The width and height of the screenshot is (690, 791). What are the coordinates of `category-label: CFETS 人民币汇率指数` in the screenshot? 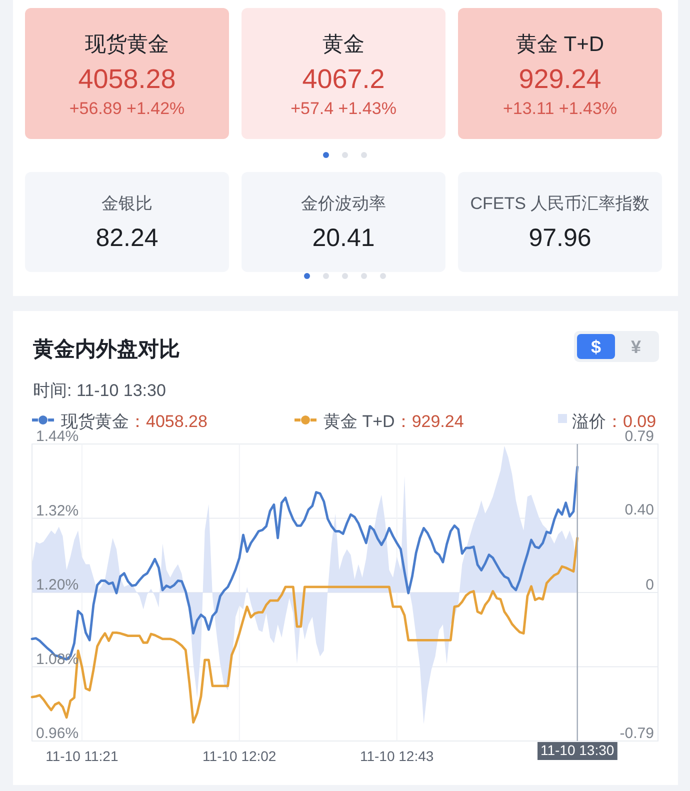 It's located at (560, 203).